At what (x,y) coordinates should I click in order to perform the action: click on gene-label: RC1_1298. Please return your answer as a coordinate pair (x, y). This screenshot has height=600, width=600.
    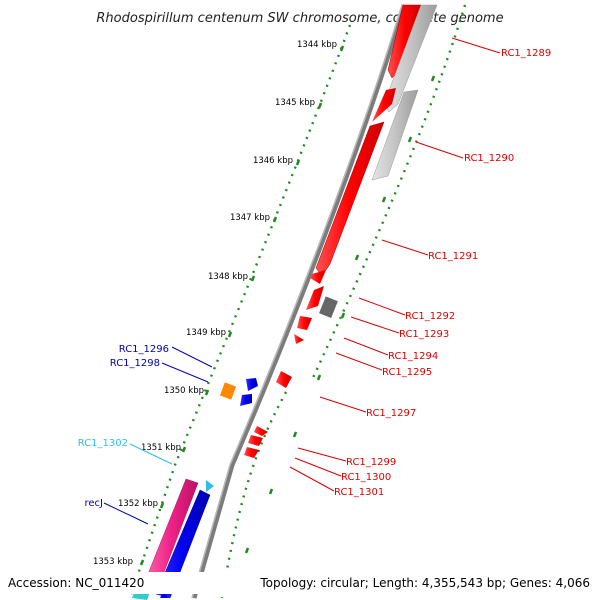
    Looking at the image, I should click on (135, 363).